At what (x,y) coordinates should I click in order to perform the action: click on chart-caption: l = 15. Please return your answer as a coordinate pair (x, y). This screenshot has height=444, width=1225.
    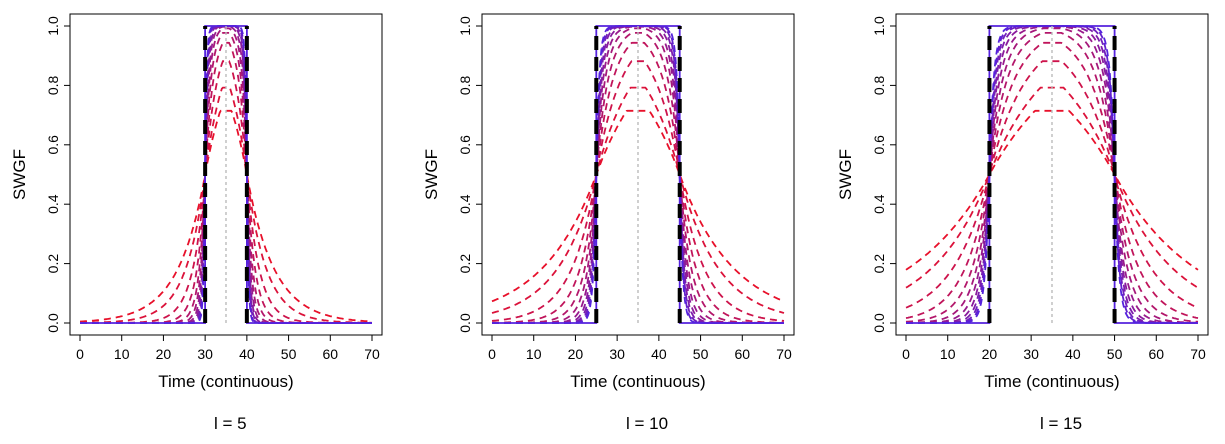
    Looking at the image, I should click on (1061, 423).